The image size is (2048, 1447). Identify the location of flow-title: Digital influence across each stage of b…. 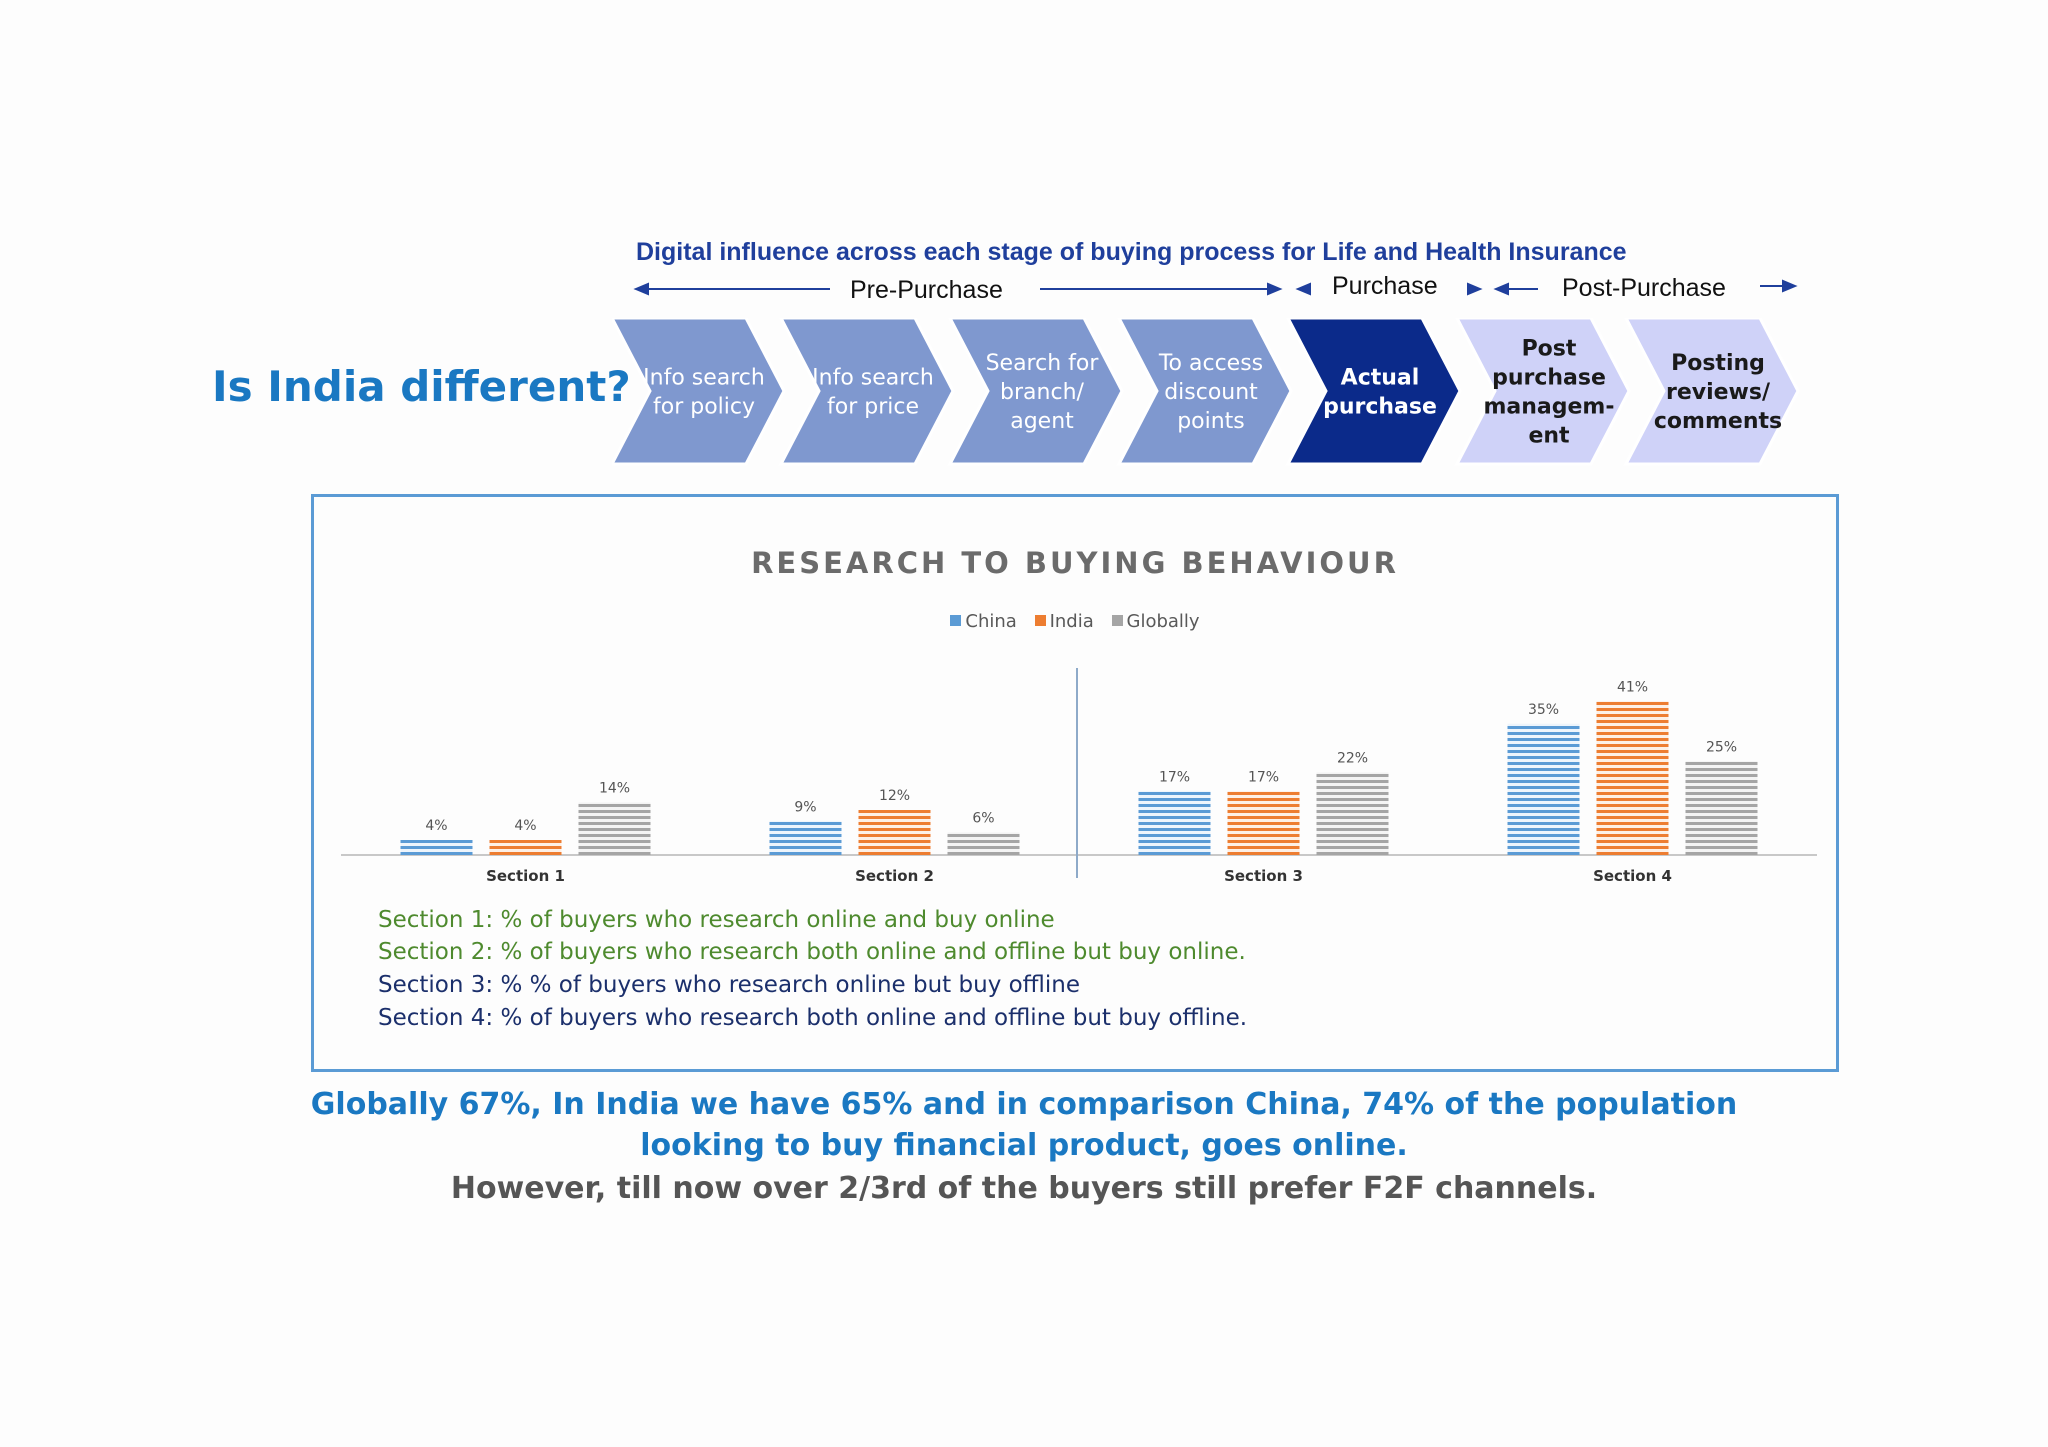
(1131, 252).